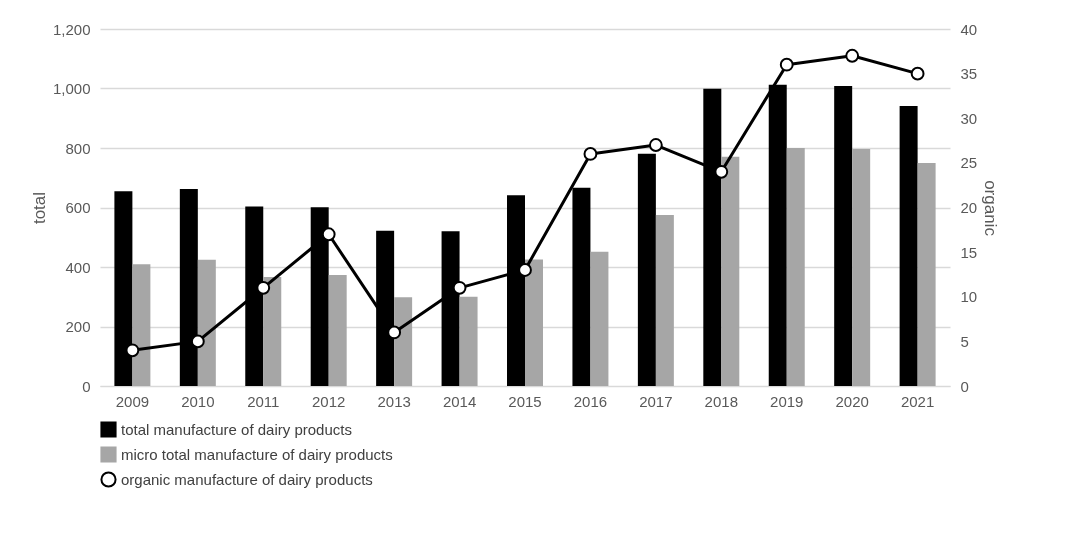  I want to click on x-tick-label: 2017, so click(656, 401).